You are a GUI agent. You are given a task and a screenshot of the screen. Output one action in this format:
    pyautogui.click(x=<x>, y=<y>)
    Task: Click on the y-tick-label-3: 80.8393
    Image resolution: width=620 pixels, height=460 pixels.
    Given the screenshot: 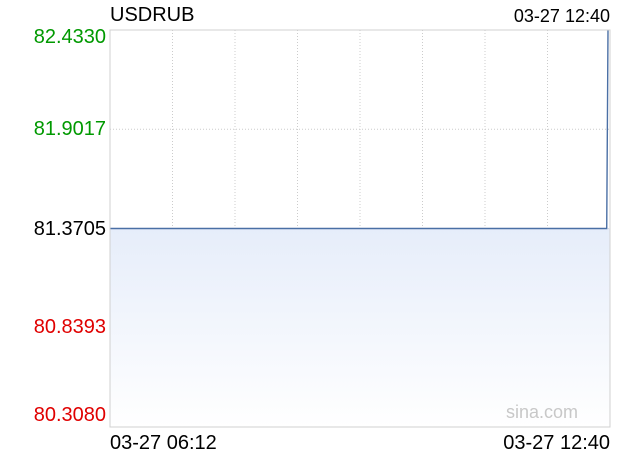 What is the action you would take?
    pyautogui.click(x=69, y=327)
    